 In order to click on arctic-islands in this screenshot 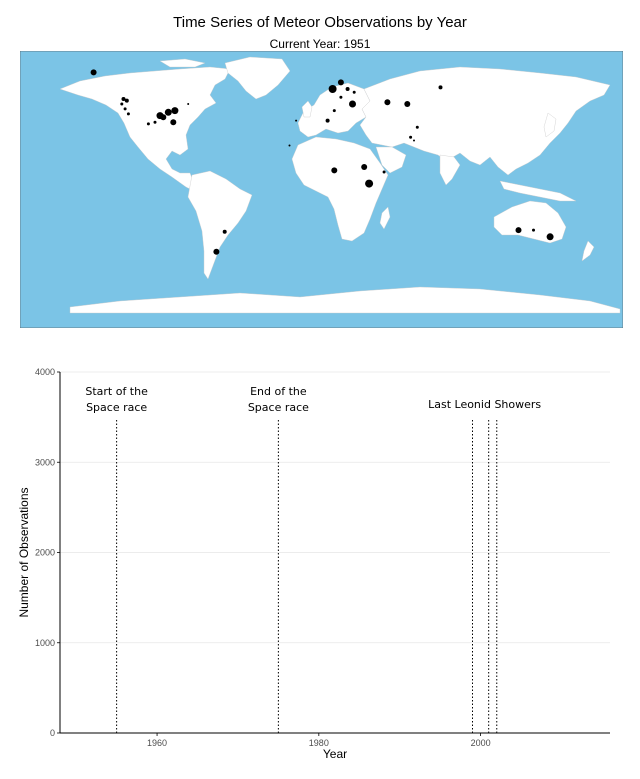, I will do `click(182, 63)`.